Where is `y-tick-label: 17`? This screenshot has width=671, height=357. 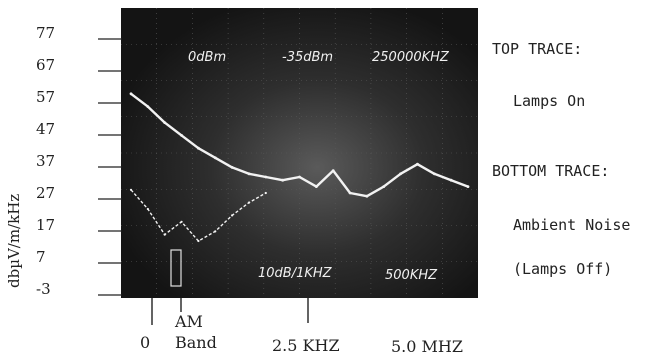
y-tick-label: 17 is located at coordinates (45, 225).